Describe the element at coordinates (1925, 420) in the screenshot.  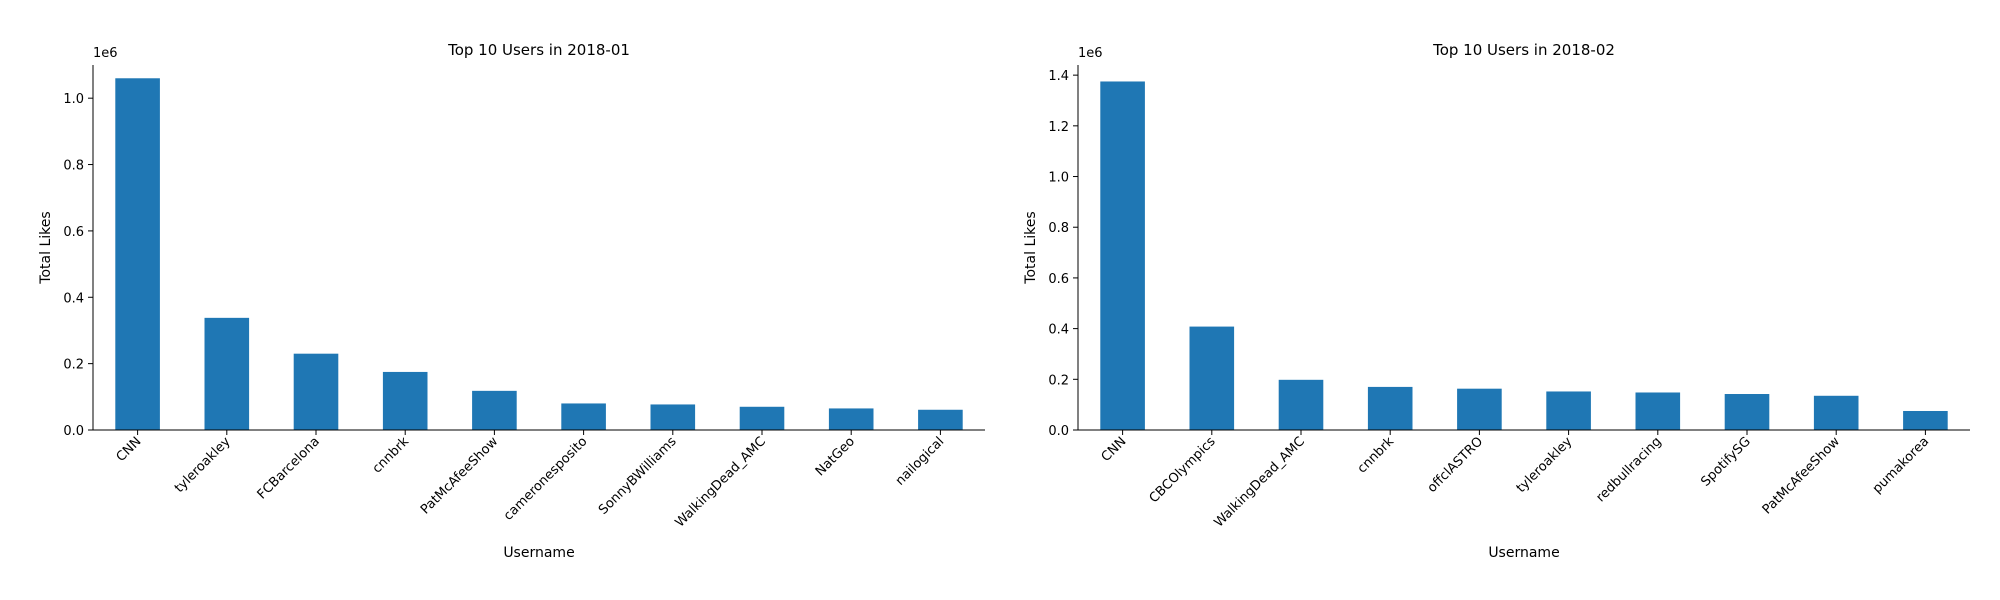
I see `bar-pumakorea` at that location.